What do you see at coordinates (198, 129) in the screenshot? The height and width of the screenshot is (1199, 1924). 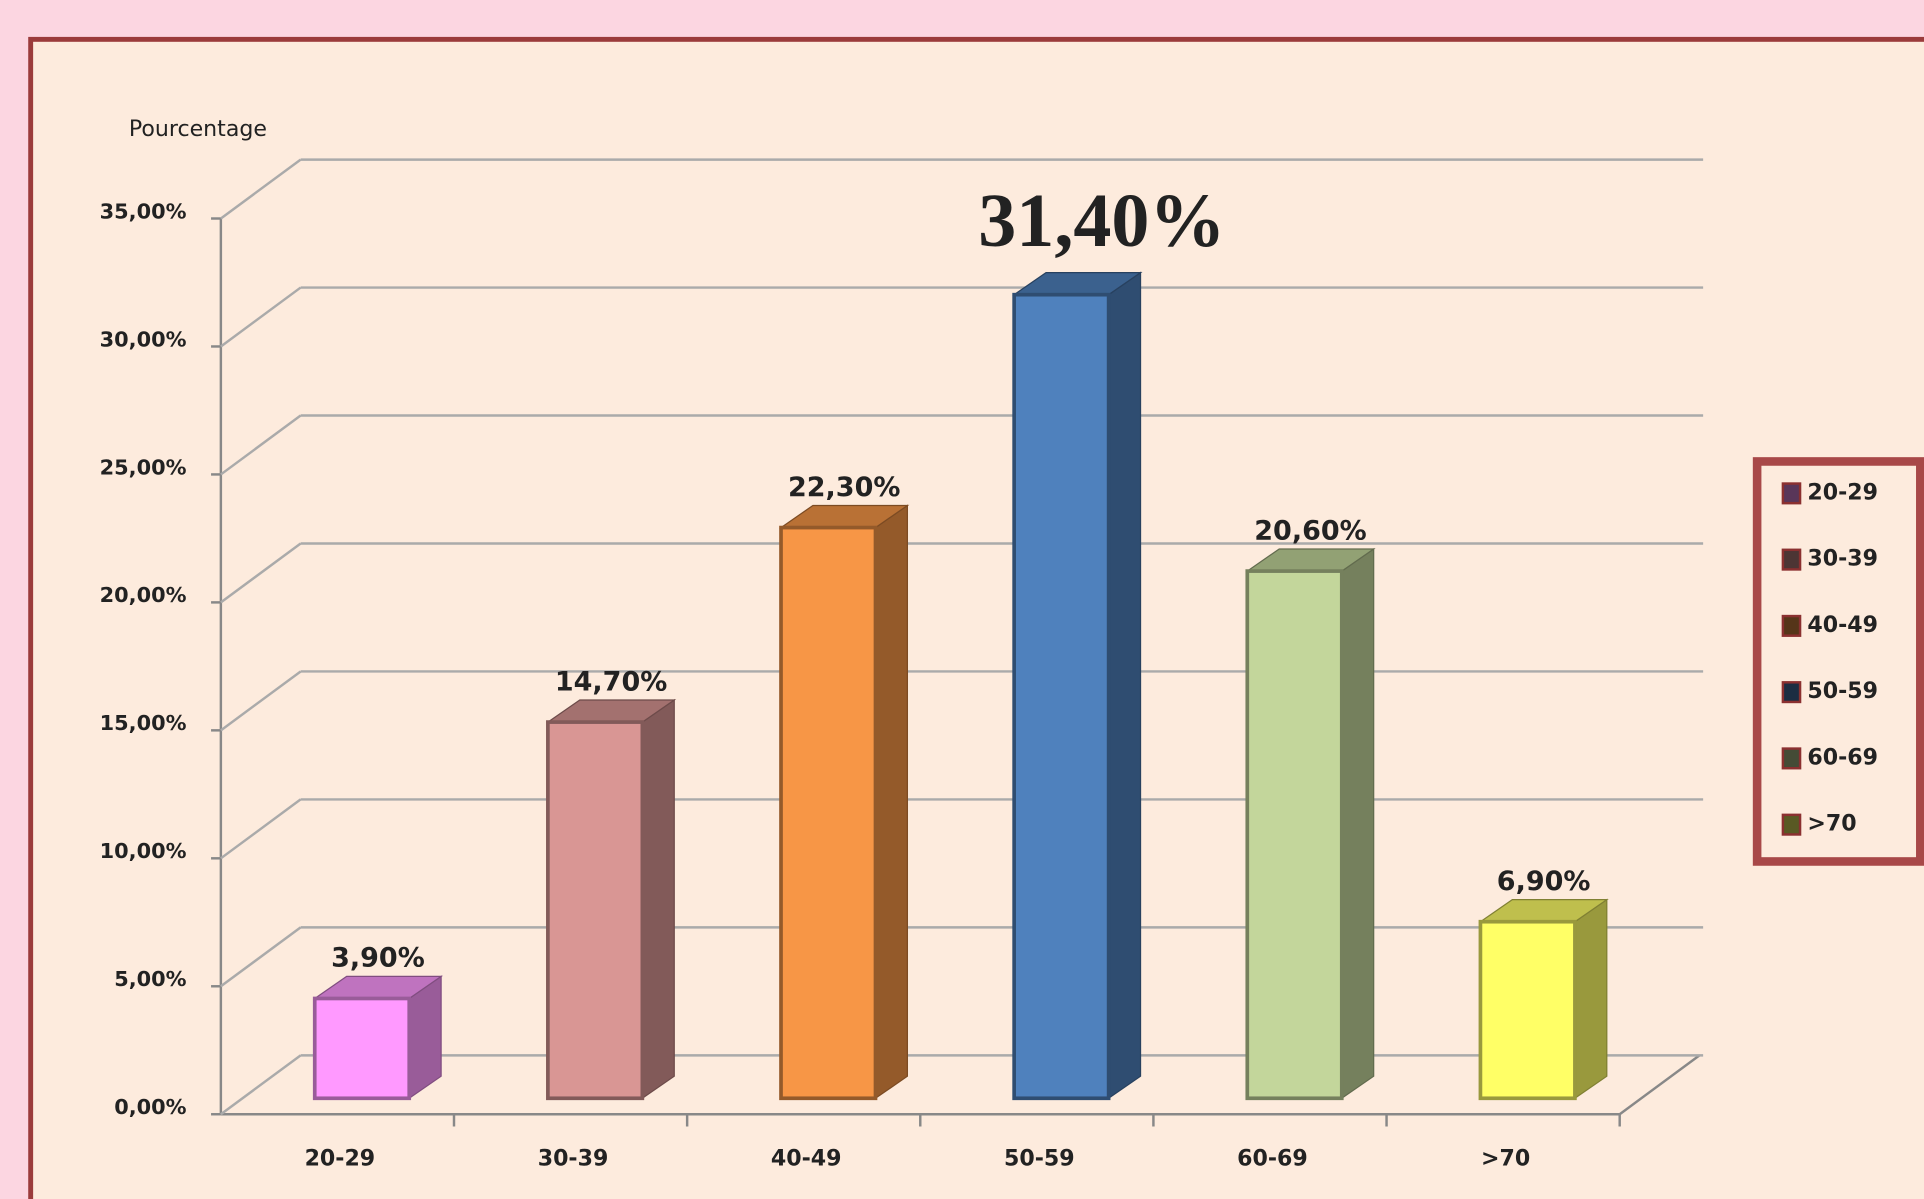 I see `y-axis-title: Pourcentage` at bounding box center [198, 129].